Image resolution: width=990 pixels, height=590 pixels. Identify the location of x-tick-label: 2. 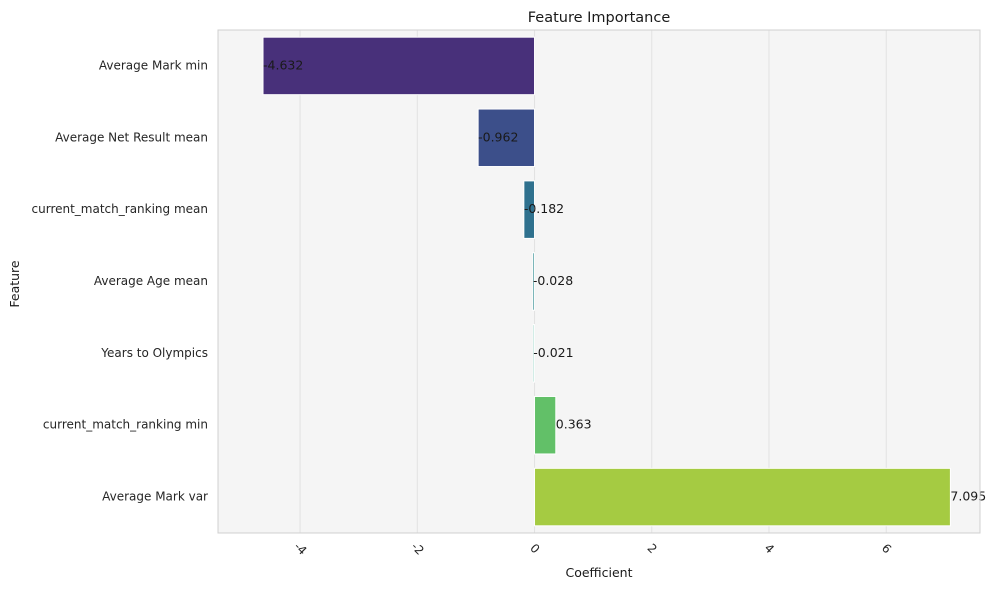
(651, 548).